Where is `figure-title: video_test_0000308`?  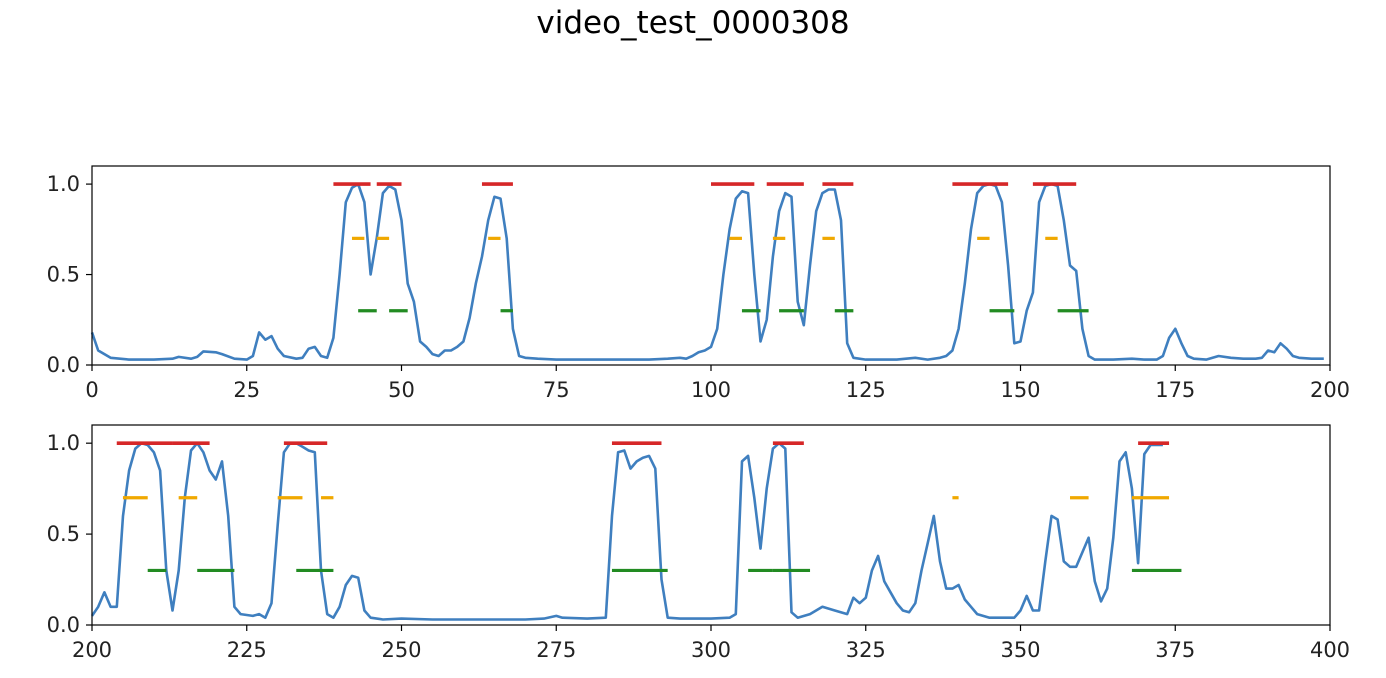
figure-title: video_test_0000308 is located at coordinates (692, 23).